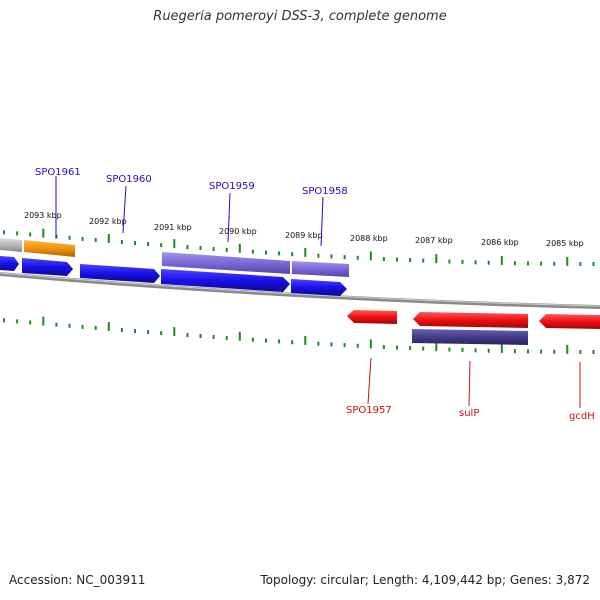  What do you see at coordinates (434, 240) in the screenshot?
I see `scale-label-2087: 2087 kbp` at bounding box center [434, 240].